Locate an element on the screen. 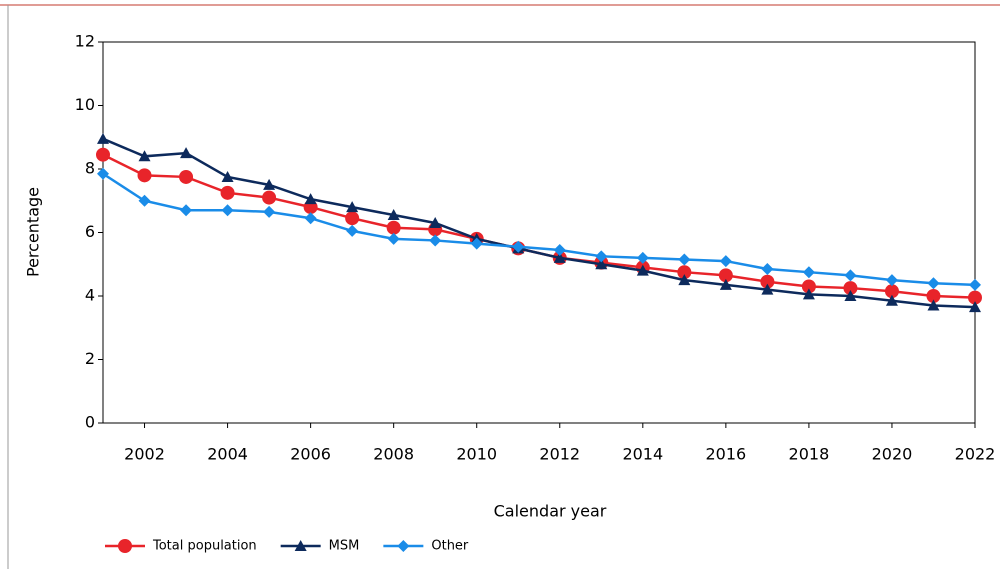 This screenshot has height=569, width=1000. legend-label: Total population is located at coordinates (204, 546).